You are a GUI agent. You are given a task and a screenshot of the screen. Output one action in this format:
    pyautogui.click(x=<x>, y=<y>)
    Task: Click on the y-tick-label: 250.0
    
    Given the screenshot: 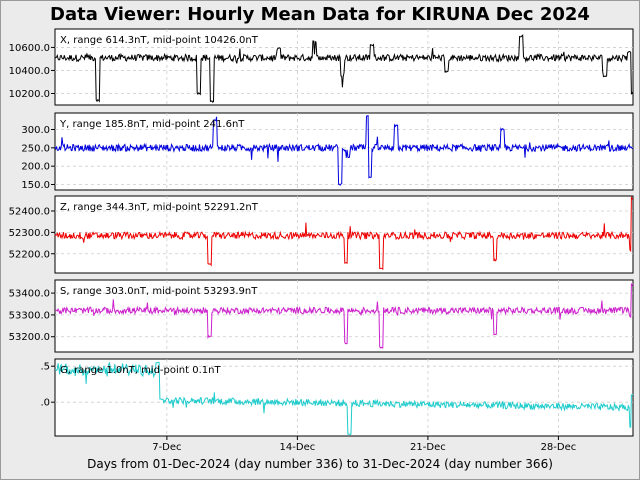 What is the action you would take?
    pyautogui.click(x=35, y=148)
    